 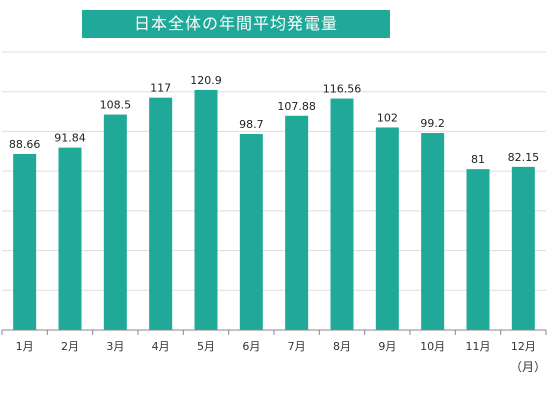 I want to click on data-label: 108.5, so click(x=116, y=105).